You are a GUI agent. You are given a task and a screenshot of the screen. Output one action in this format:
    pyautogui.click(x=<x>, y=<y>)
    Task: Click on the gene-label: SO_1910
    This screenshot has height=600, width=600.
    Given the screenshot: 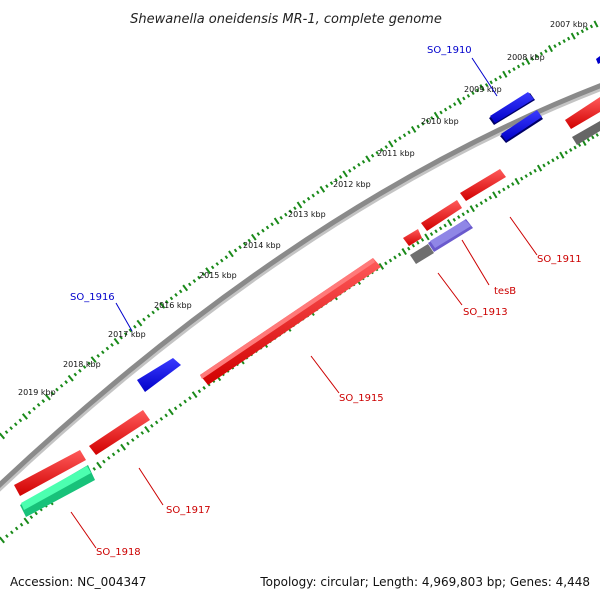 What is the action you would take?
    pyautogui.click(x=449, y=50)
    